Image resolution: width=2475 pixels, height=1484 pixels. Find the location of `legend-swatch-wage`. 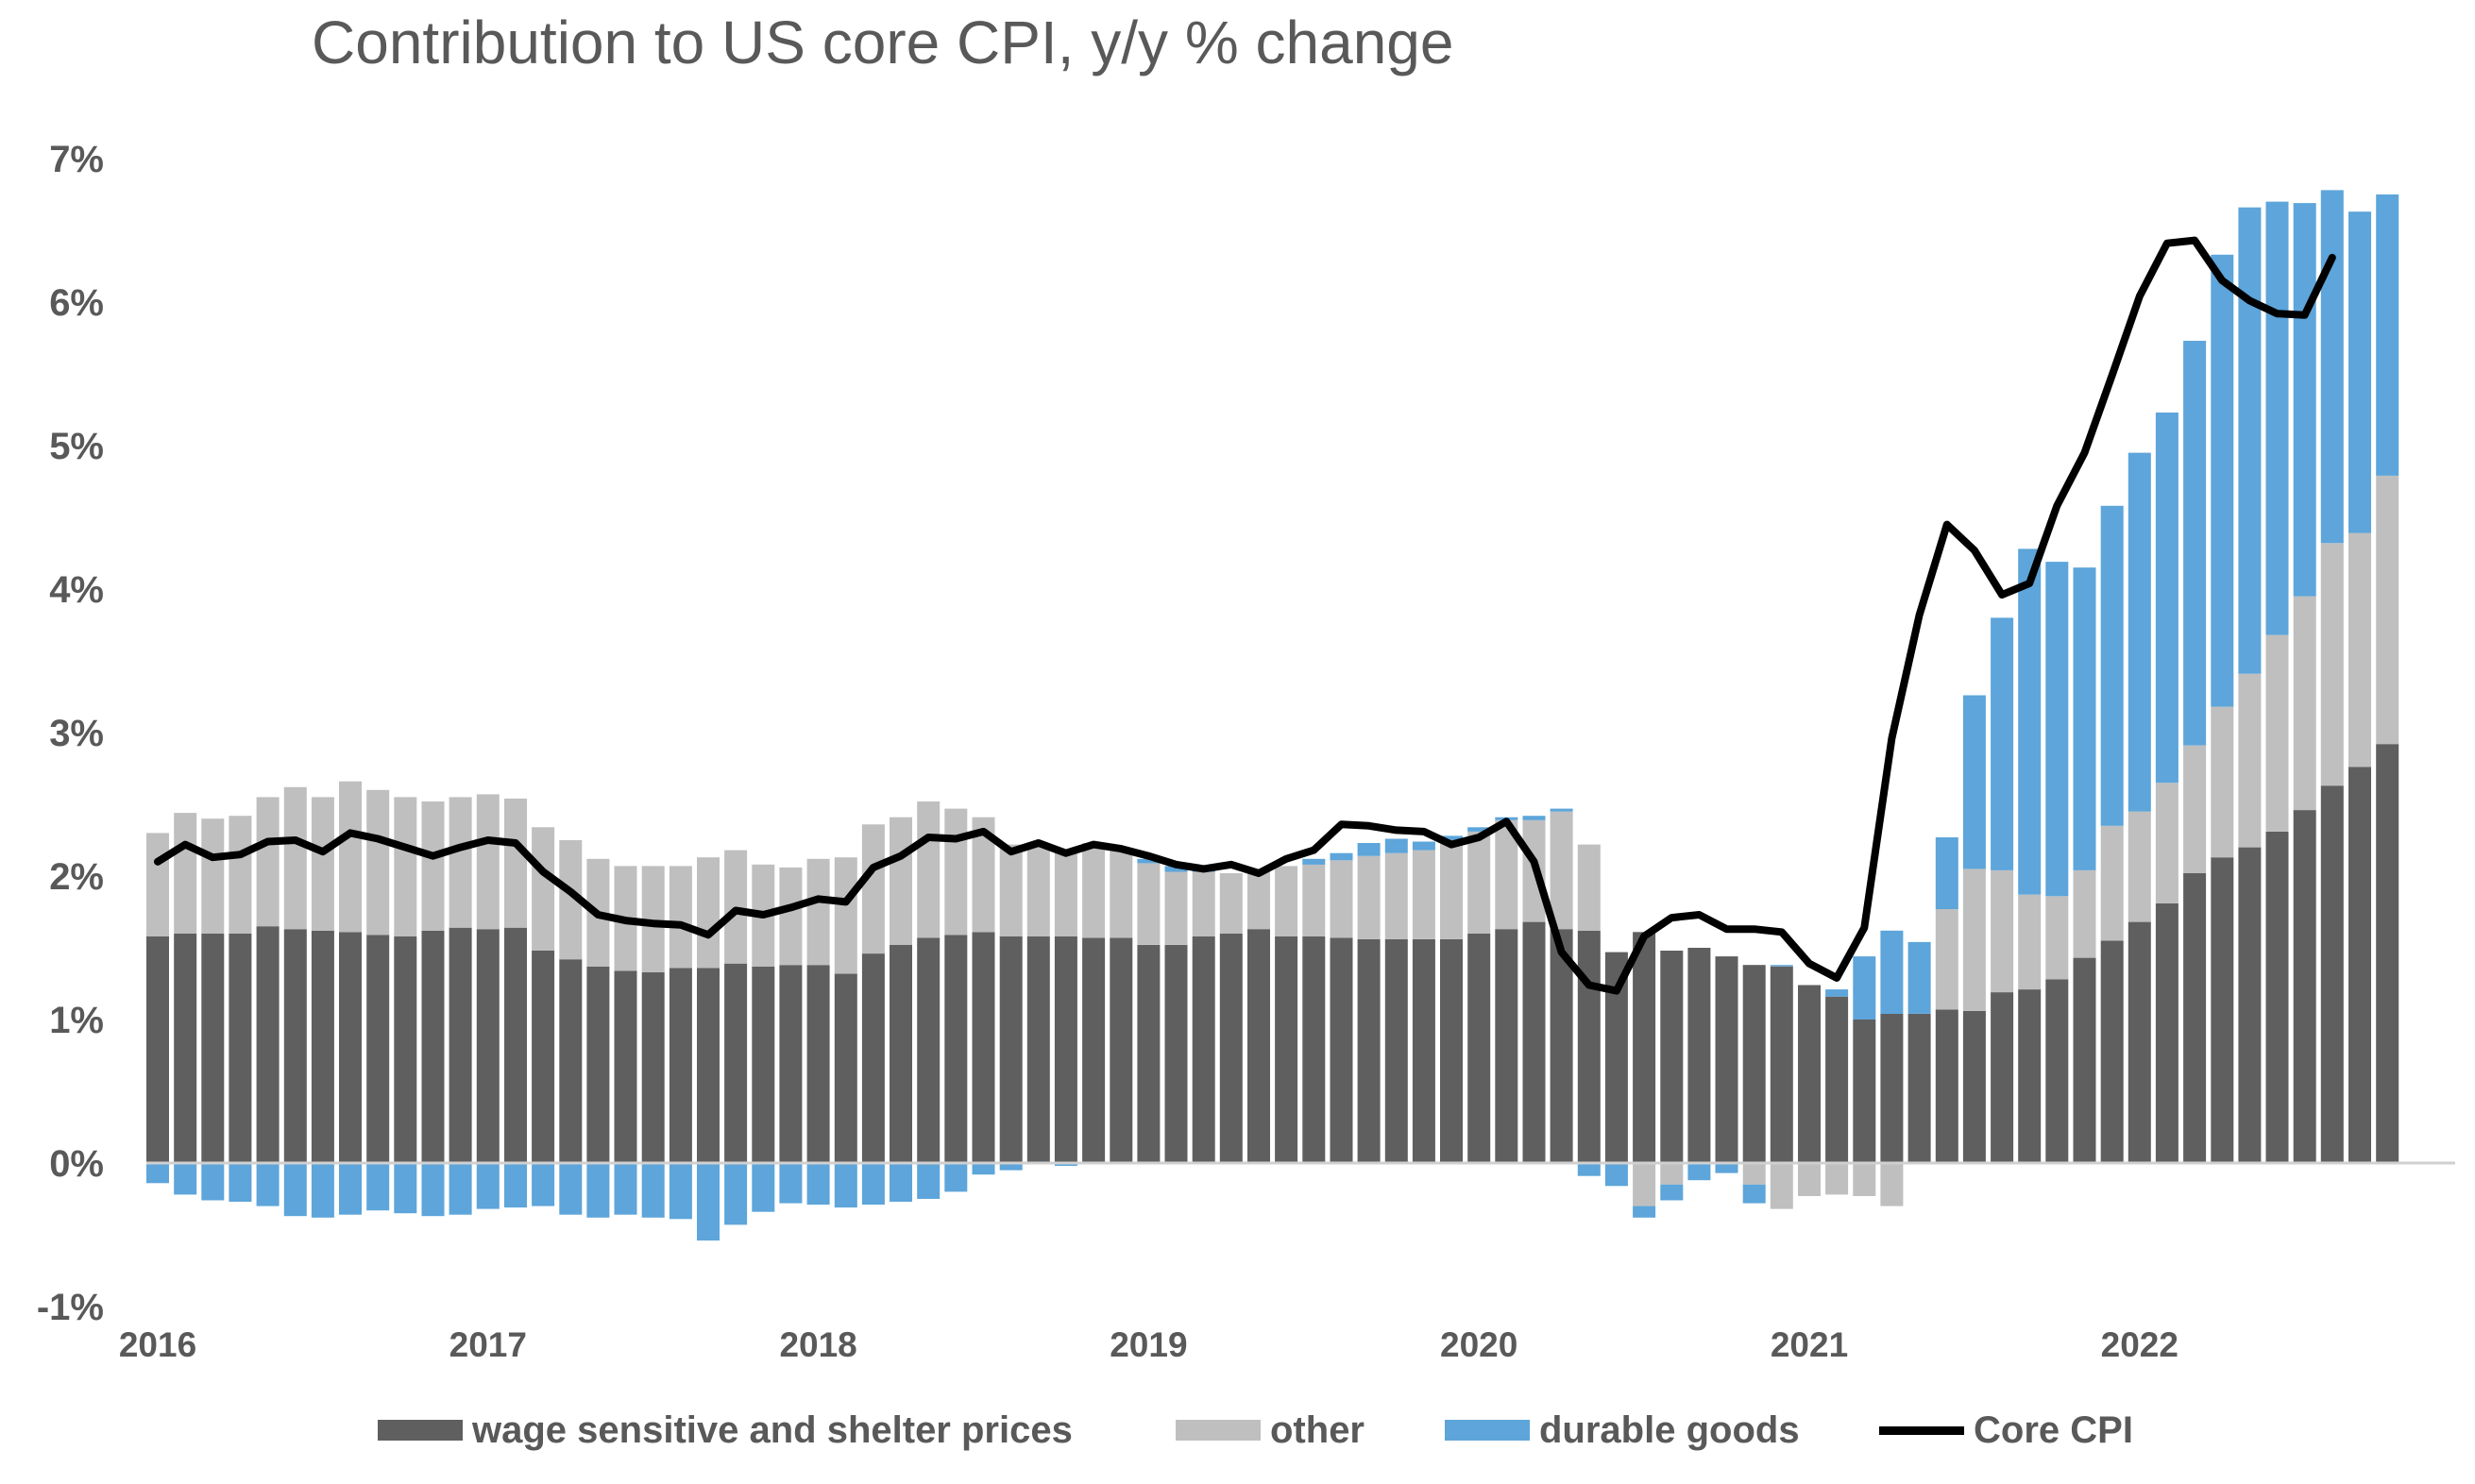

legend-swatch-wage is located at coordinates (420, 1430).